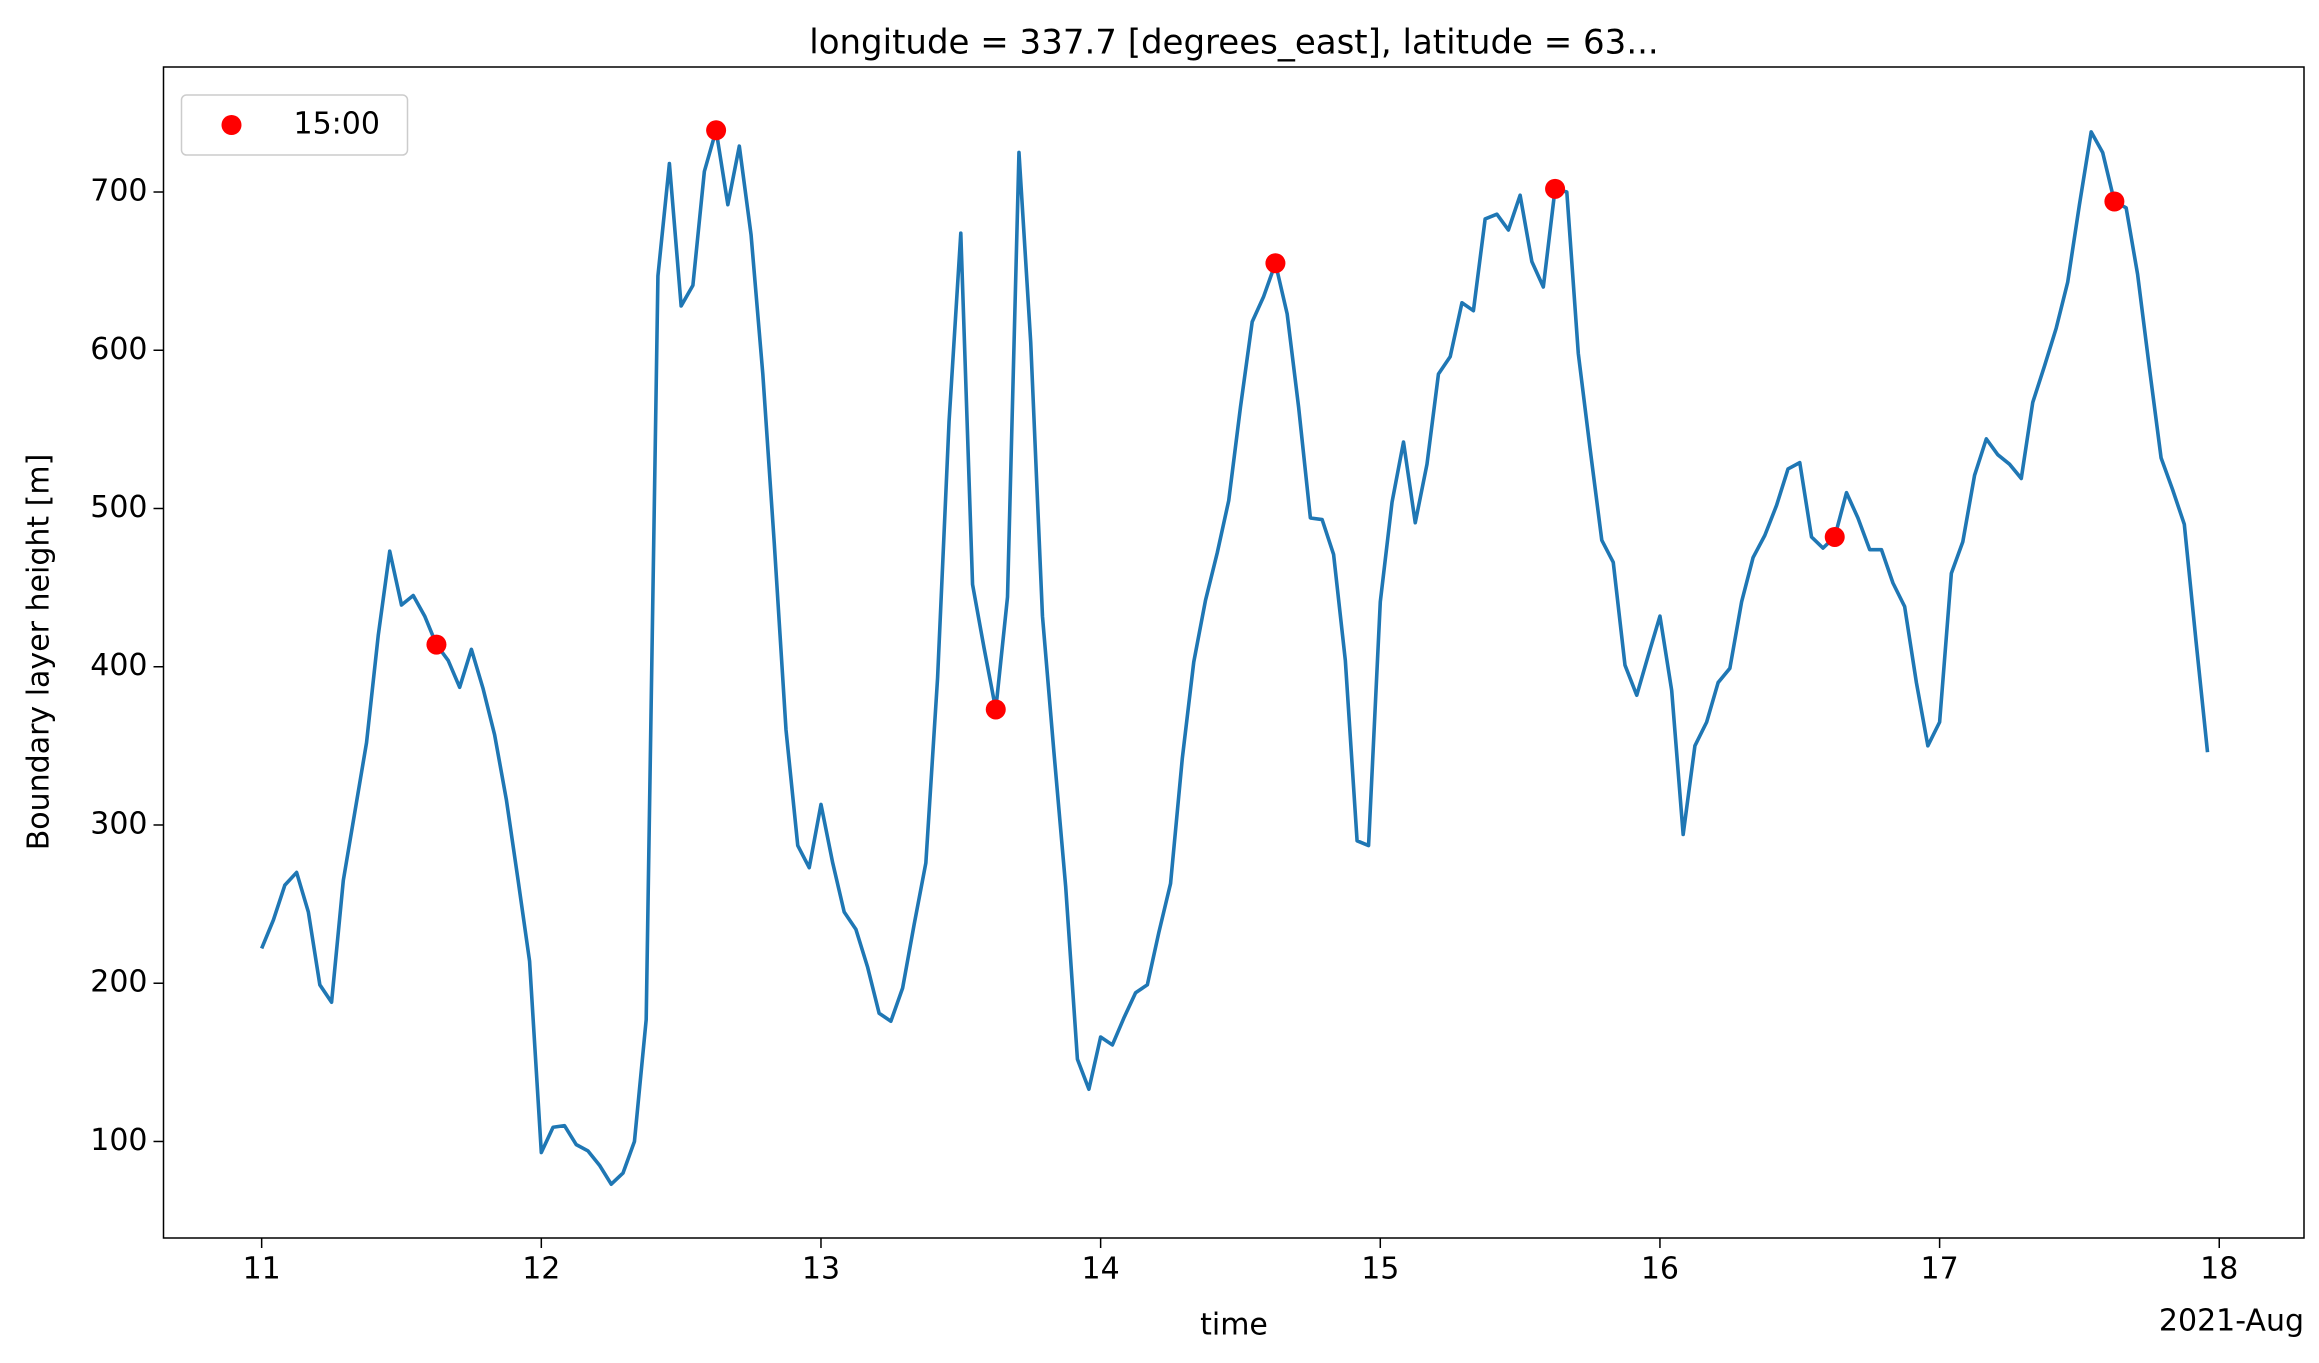 This screenshot has height=1363, width=2319. What do you see at coordinates (118, 349) in the screenshot?
I see `y-tick-label: 600` at bounding box center [118, 349].